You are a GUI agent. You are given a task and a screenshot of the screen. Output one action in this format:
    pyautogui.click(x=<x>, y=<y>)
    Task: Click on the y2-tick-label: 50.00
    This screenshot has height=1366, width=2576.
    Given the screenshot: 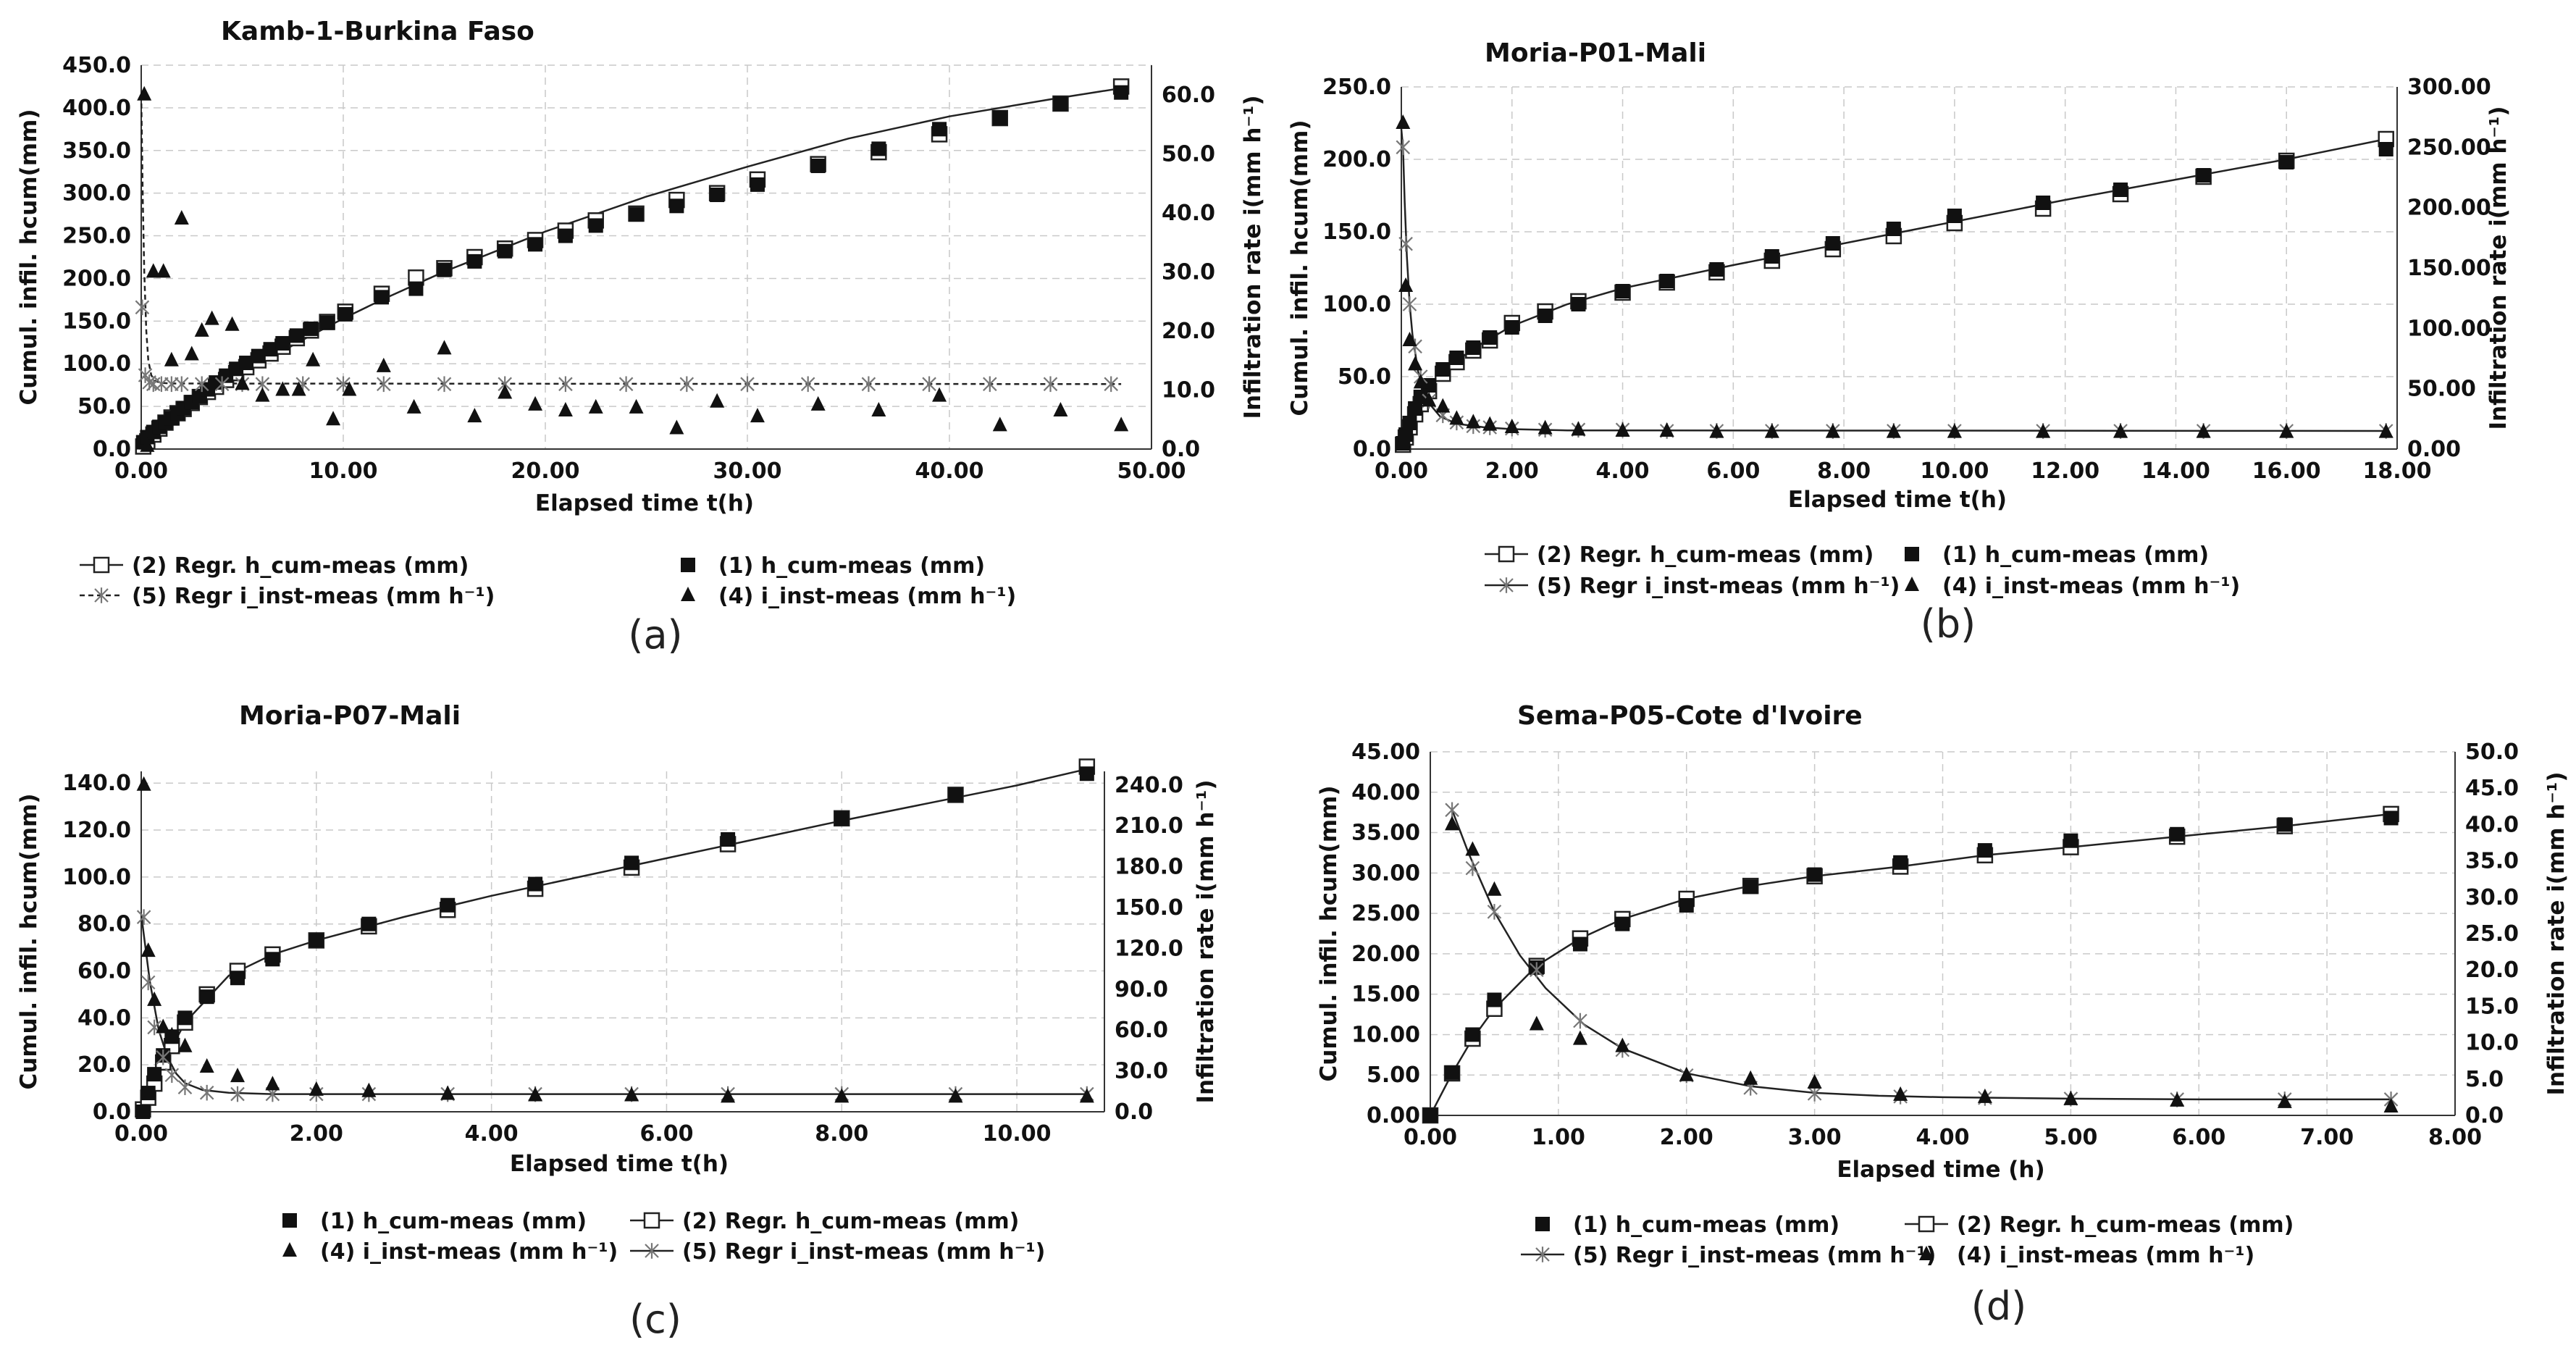 What is the action you would take?
    pyautogui.click(x=2441, y=389)
    